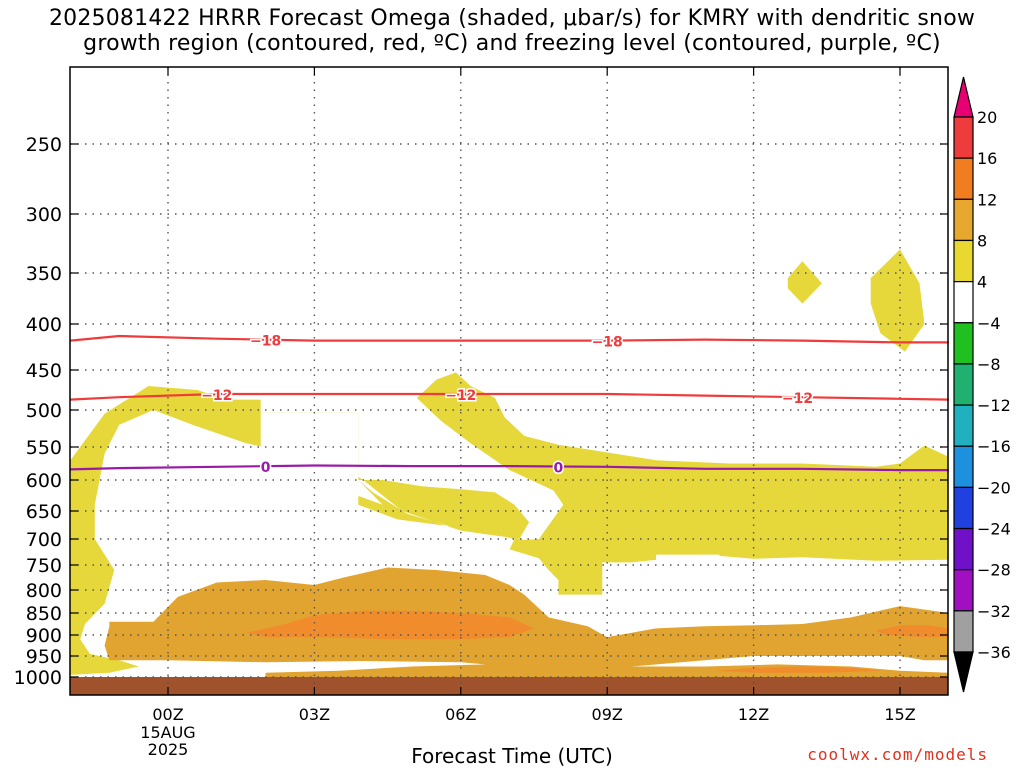 The width and height of the screenshot is (1024, 768). I want to click on y-tick-label: 1000, so click(38, 678).